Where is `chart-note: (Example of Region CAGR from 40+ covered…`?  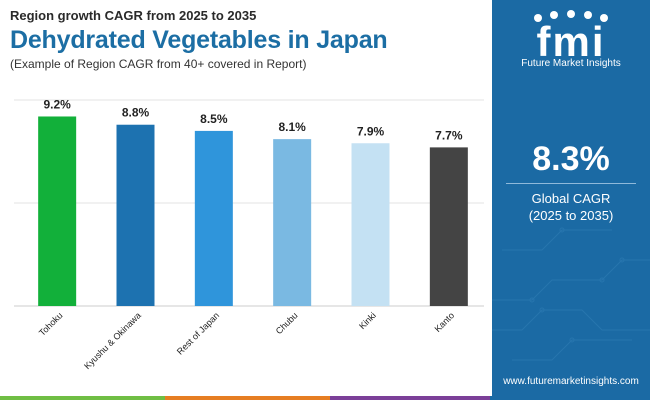
chart-note: (Example of Region CAGR from 40+ covered… is located at coordinates (158, 64).